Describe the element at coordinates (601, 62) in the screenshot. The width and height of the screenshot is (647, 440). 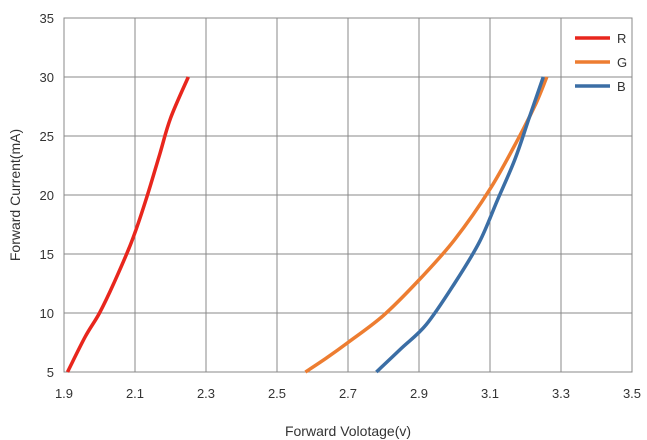
I see `legend: RGB` at that location.